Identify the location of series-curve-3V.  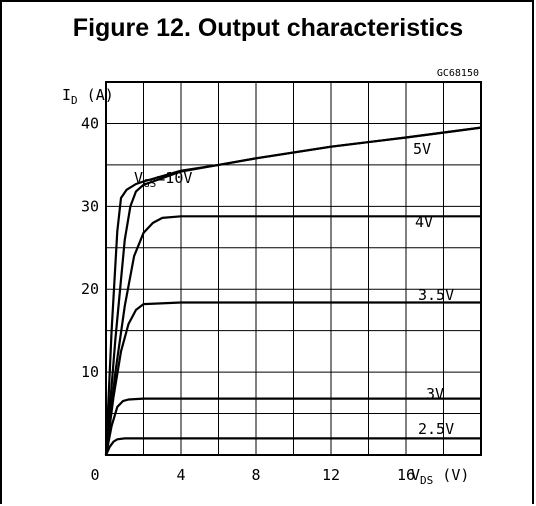
(292, 426).